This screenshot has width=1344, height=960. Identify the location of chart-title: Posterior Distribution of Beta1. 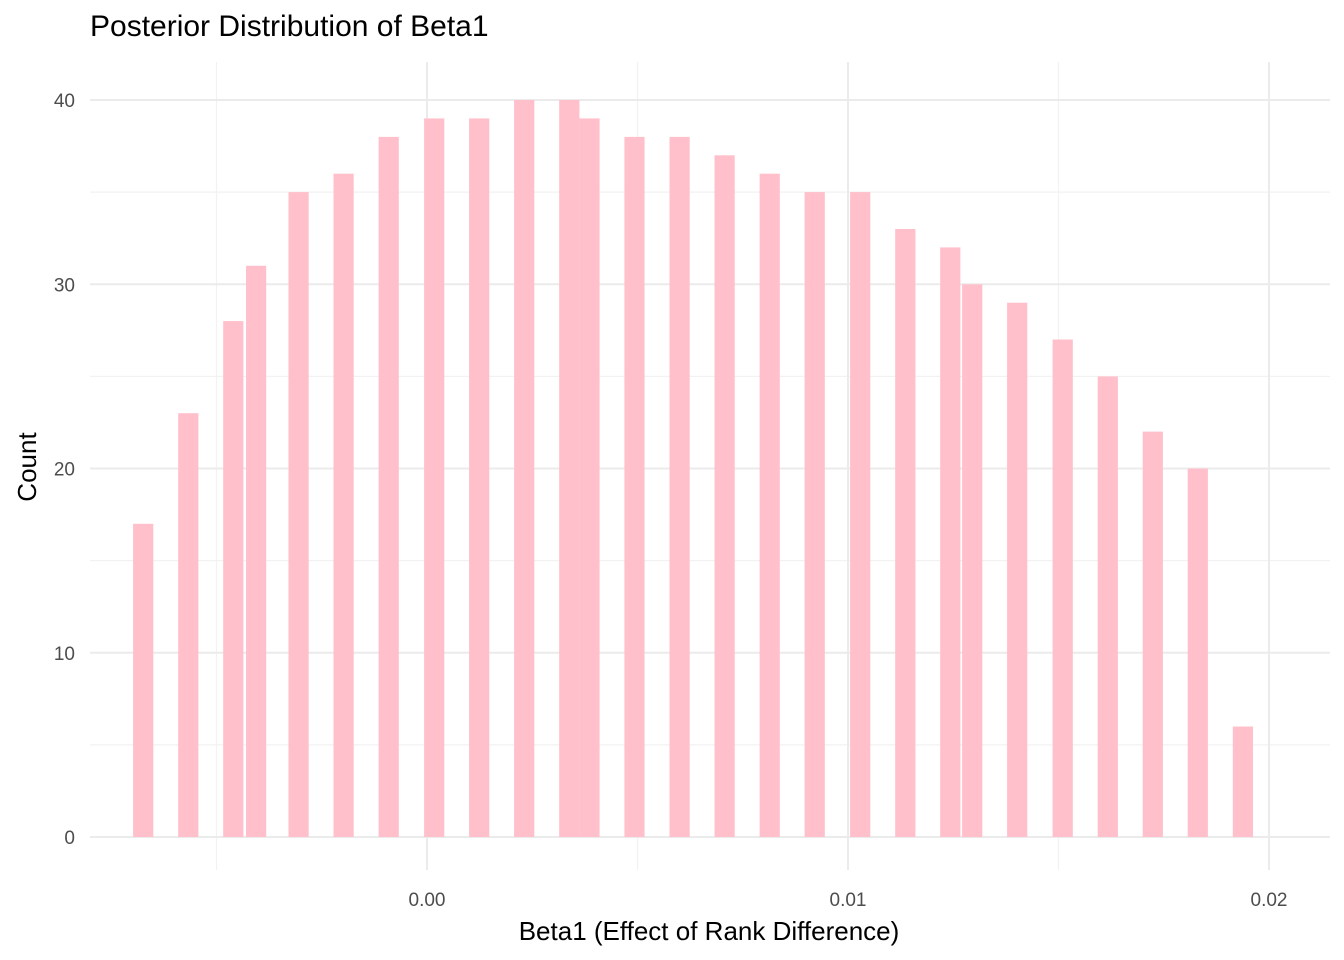
(289, 26).